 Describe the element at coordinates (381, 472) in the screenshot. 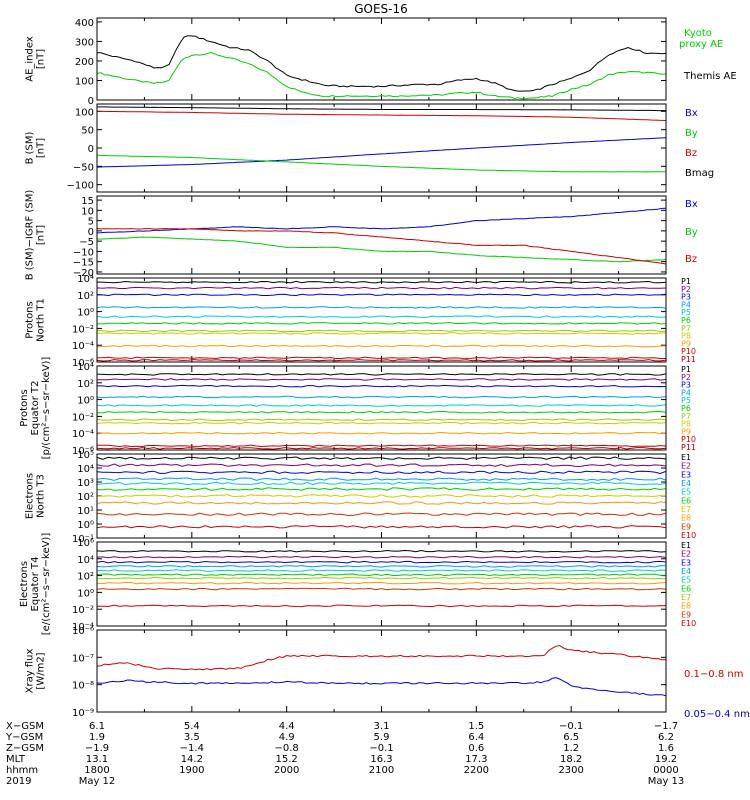

I see `series-line-e3` at that location.